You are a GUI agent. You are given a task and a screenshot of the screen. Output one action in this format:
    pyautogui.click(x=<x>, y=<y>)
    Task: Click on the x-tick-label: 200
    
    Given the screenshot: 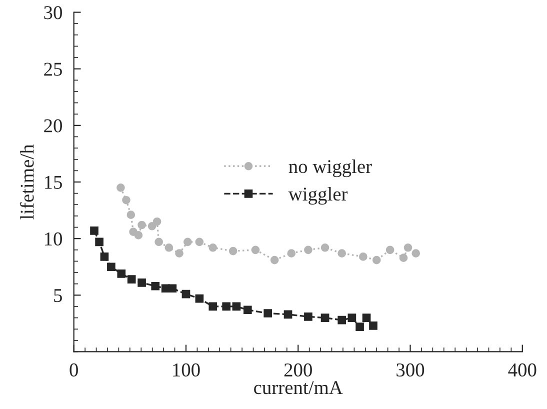 What is the action you would take?
    pyautogui.click(x=298, y=370)
    